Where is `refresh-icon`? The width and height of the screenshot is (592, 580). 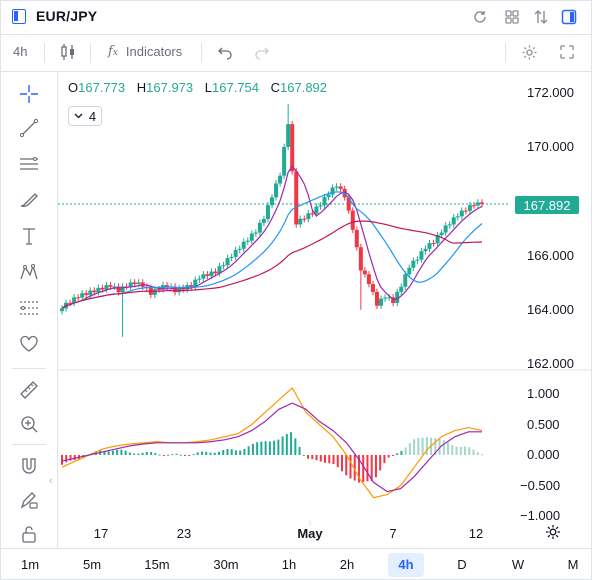
refresh-icon is located at coordinates (480, 17).